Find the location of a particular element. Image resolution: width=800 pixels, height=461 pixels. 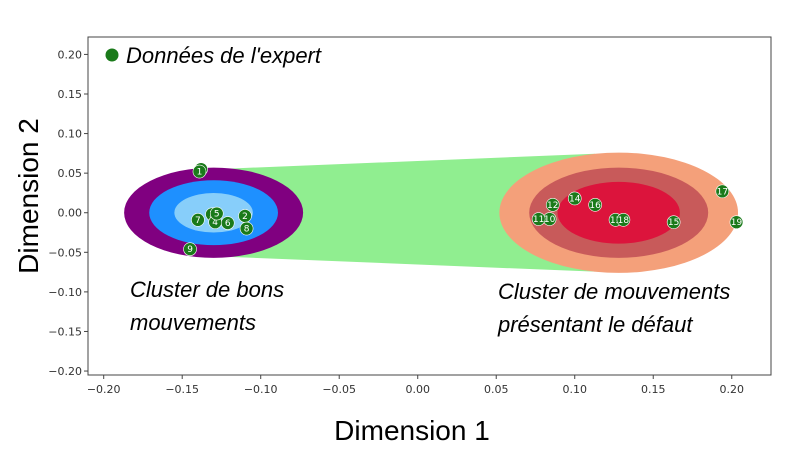

data-point: 2 is located at coordinates (245, 216).